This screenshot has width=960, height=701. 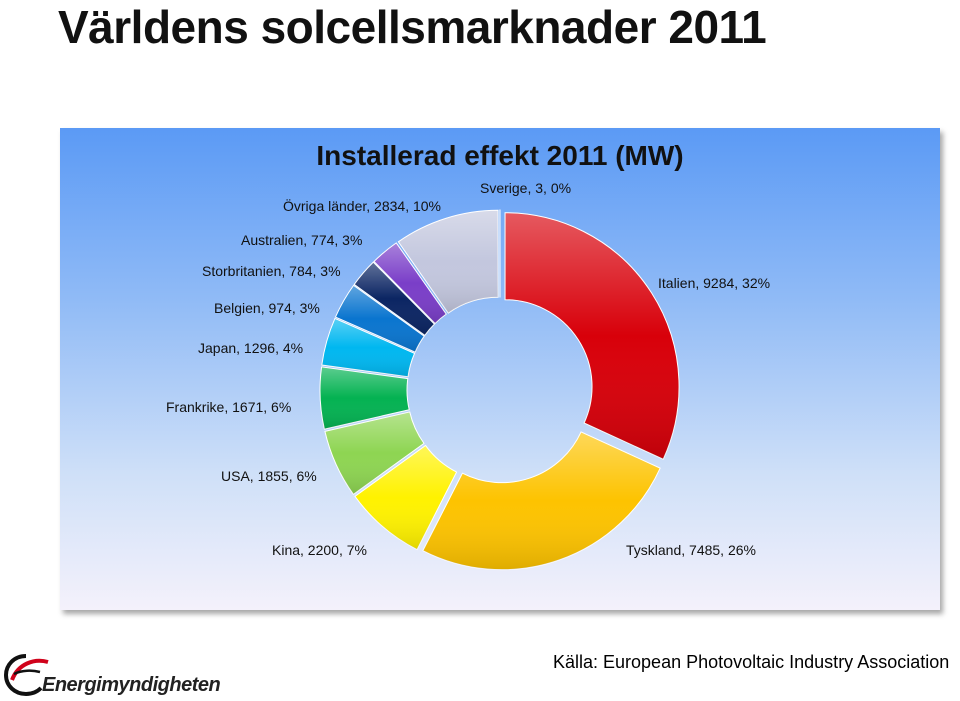 What do you see at coordinates (250, 348) in the screenshot?
I see `slice-label-japan: Japan, 1296, 4%` at bounding box center [250, 348].